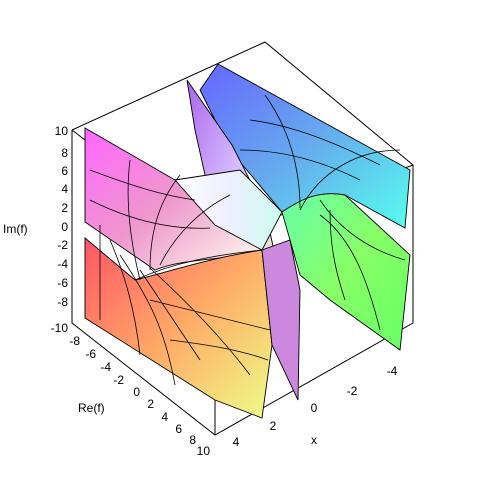  What do you see at coordinates (105, 367) in the screenshot?
I see `re-tick-label: -4` at bounding box center [105, 367].